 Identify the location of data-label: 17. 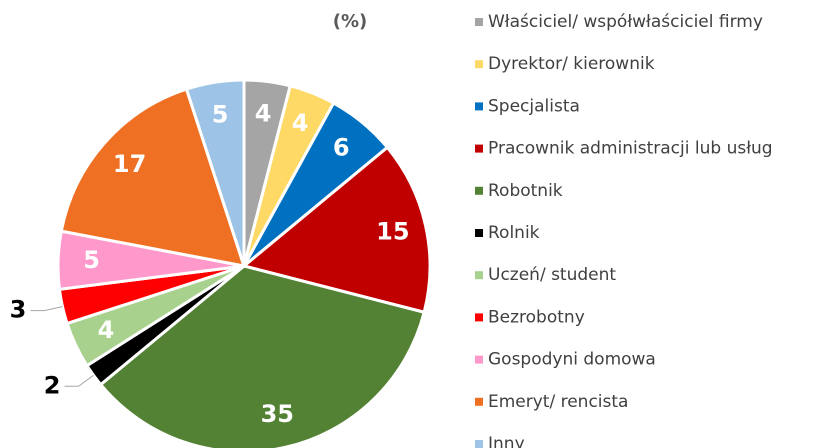
(129, 164).